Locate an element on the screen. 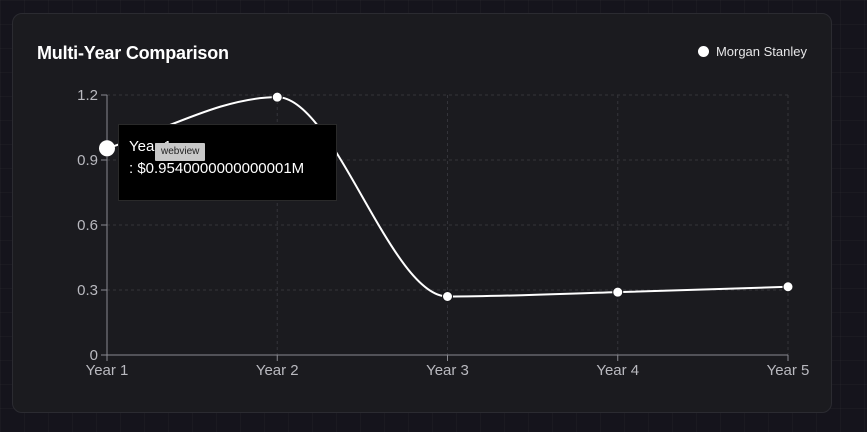 This screenshot has height=432, width=867. legend-label-morgan-stanley: Morgan Stanley is located at coordinates (761, 51).